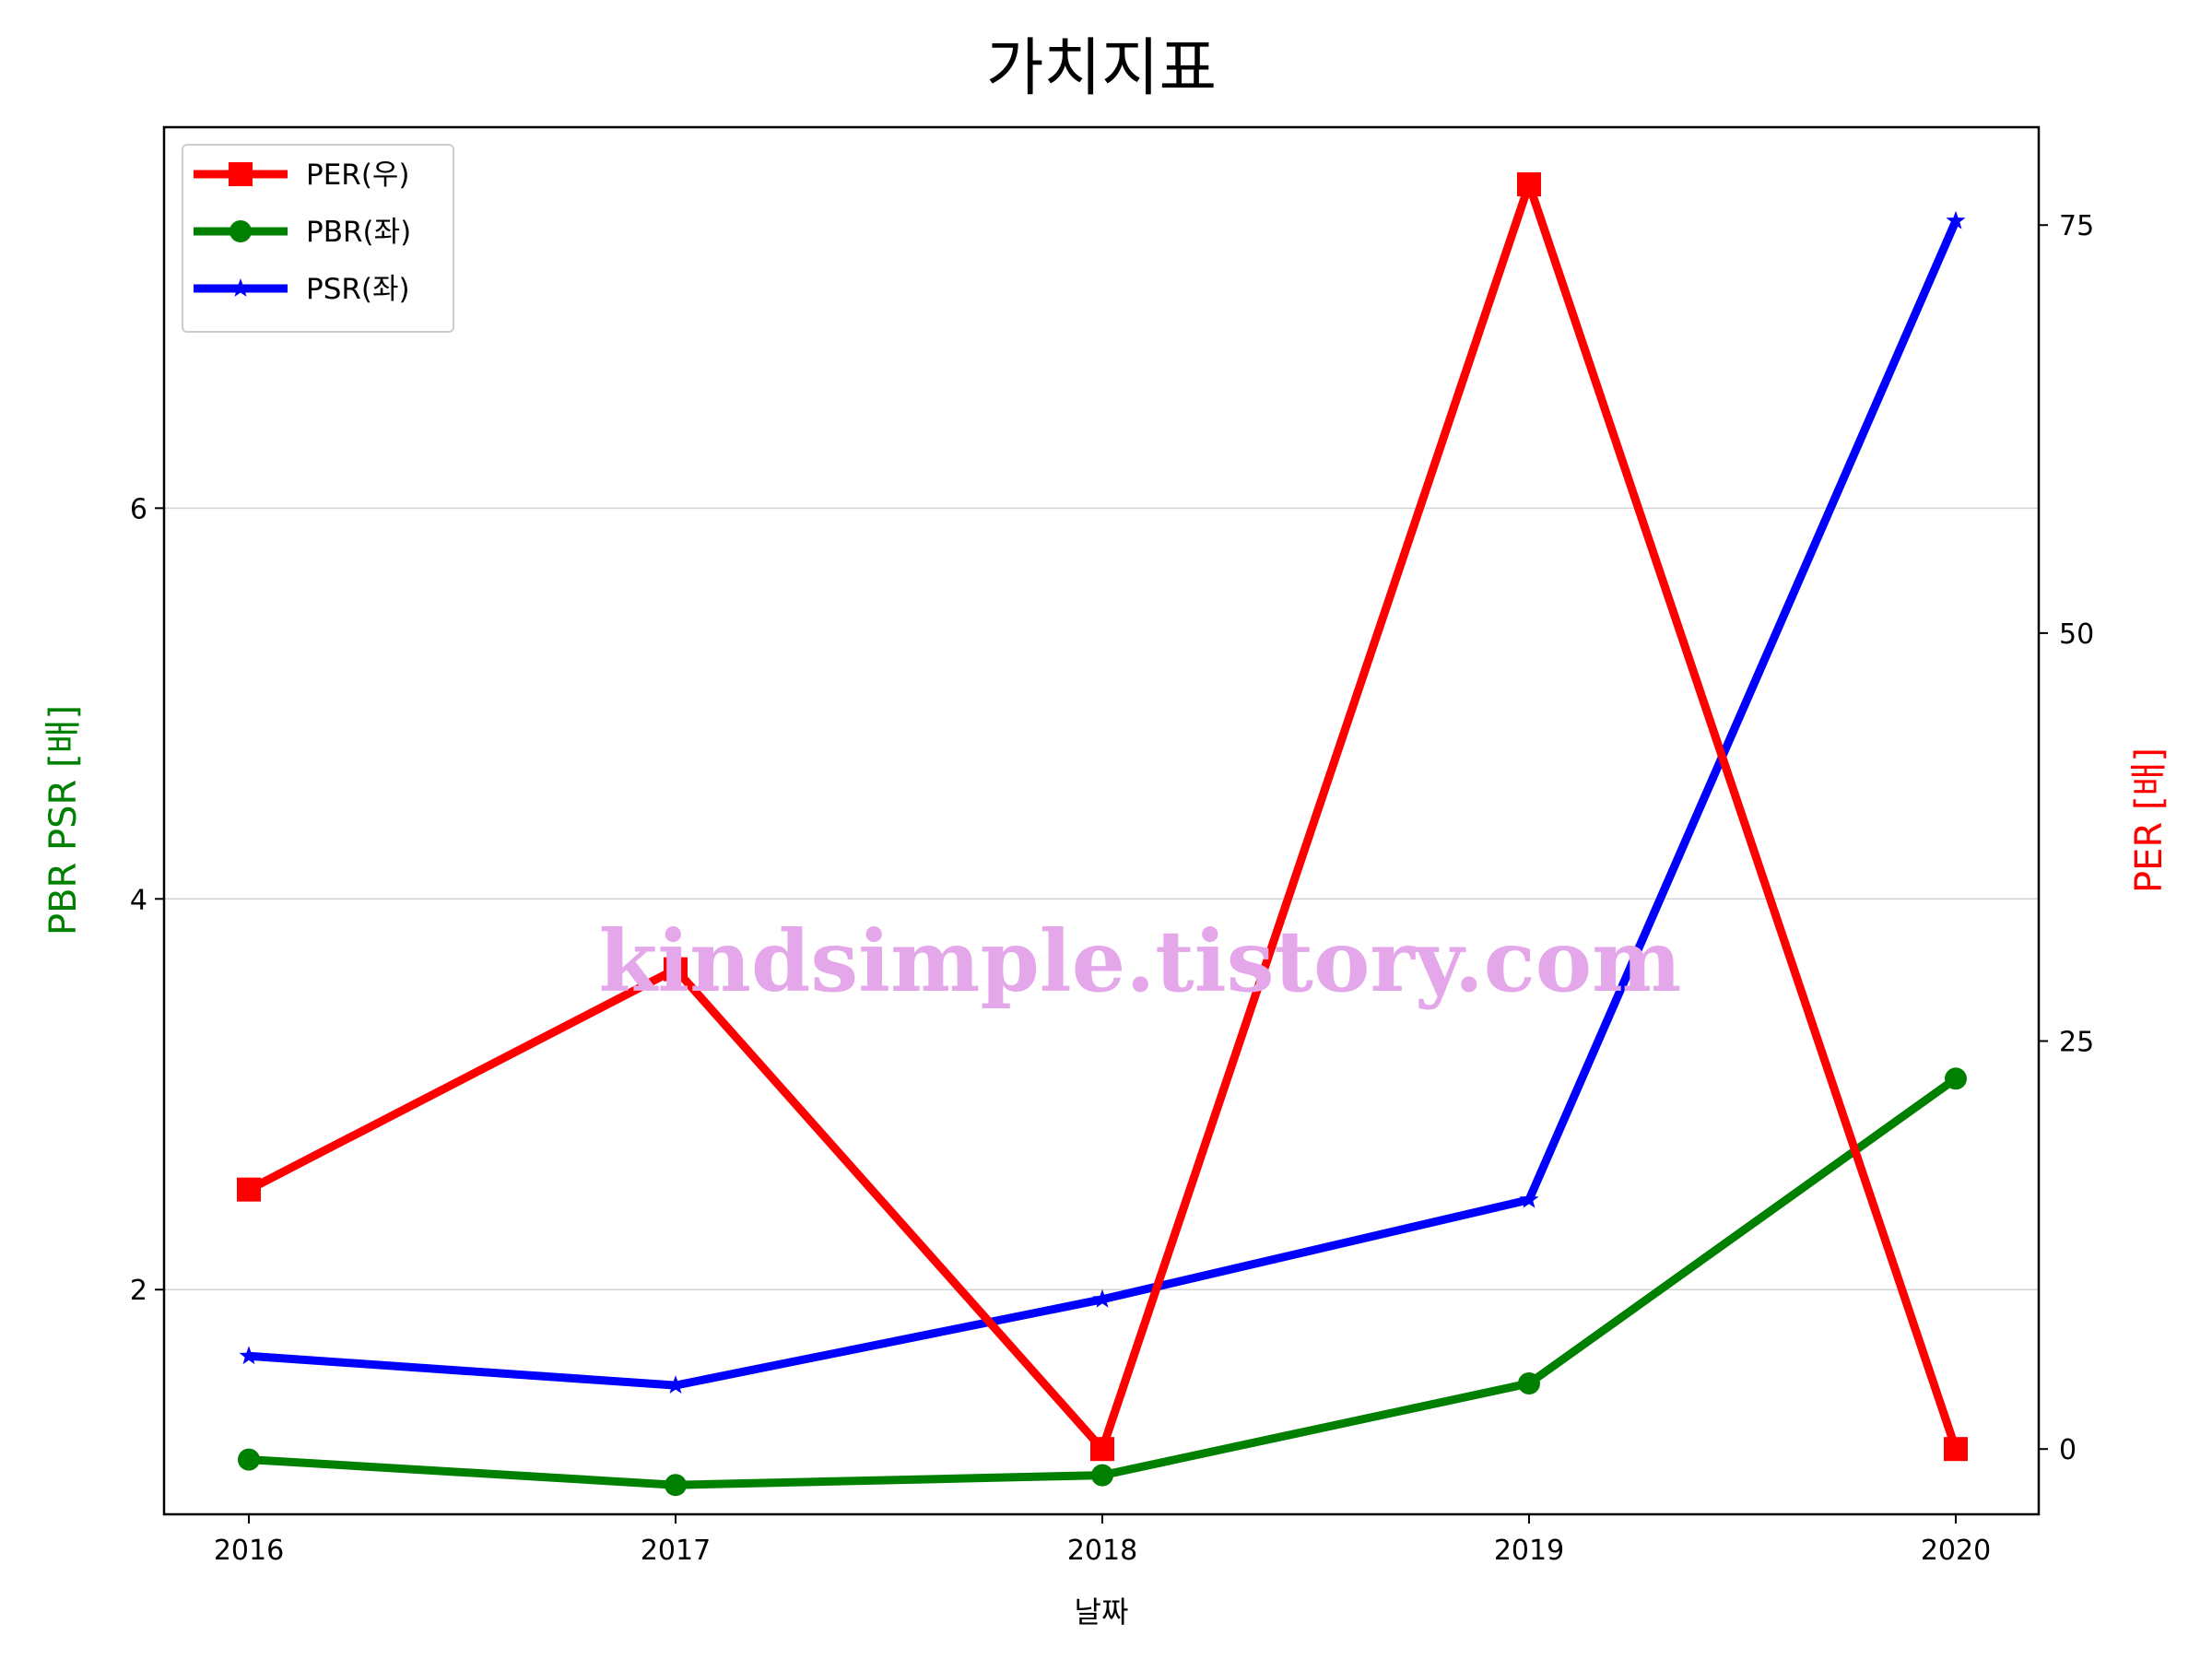 This screenshot has height=1659, width=2212. Describe the element at coordinates (1102, 1612) in the screenshot. I see `x-axis-label: 날짜` at that location.